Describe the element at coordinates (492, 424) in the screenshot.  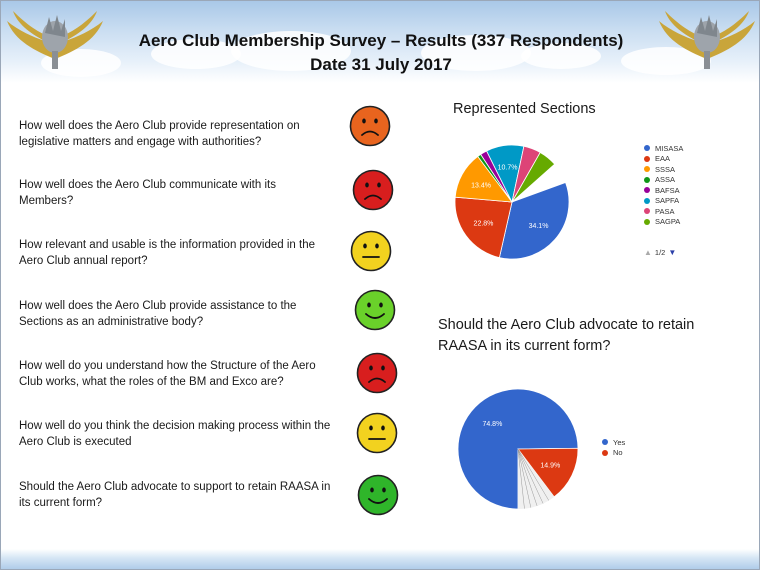
I see `pie-data-label: 74.8%` at that location.